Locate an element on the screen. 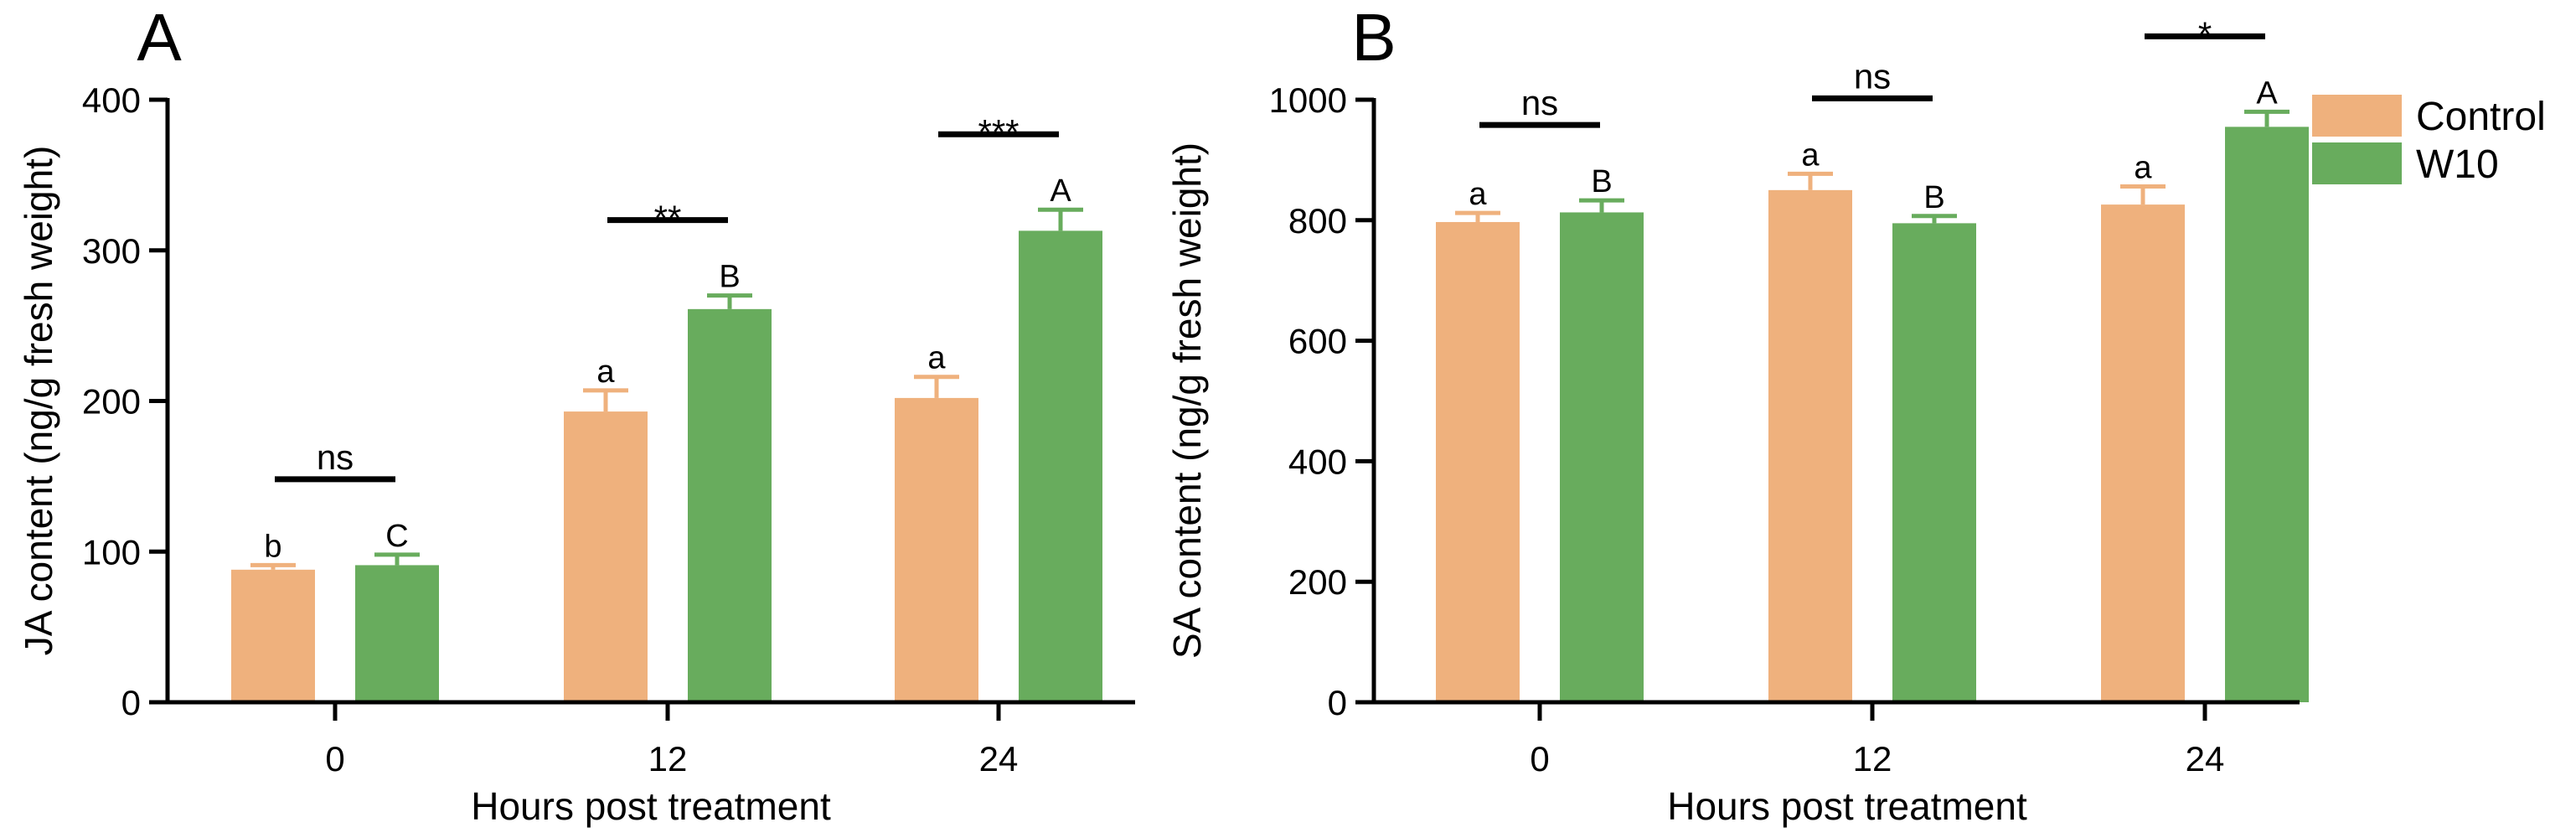 This screenshot has width=2576, height=838. y-axis-title: JA content (ng/g fresh weight) is located at coordinates (38, 401).